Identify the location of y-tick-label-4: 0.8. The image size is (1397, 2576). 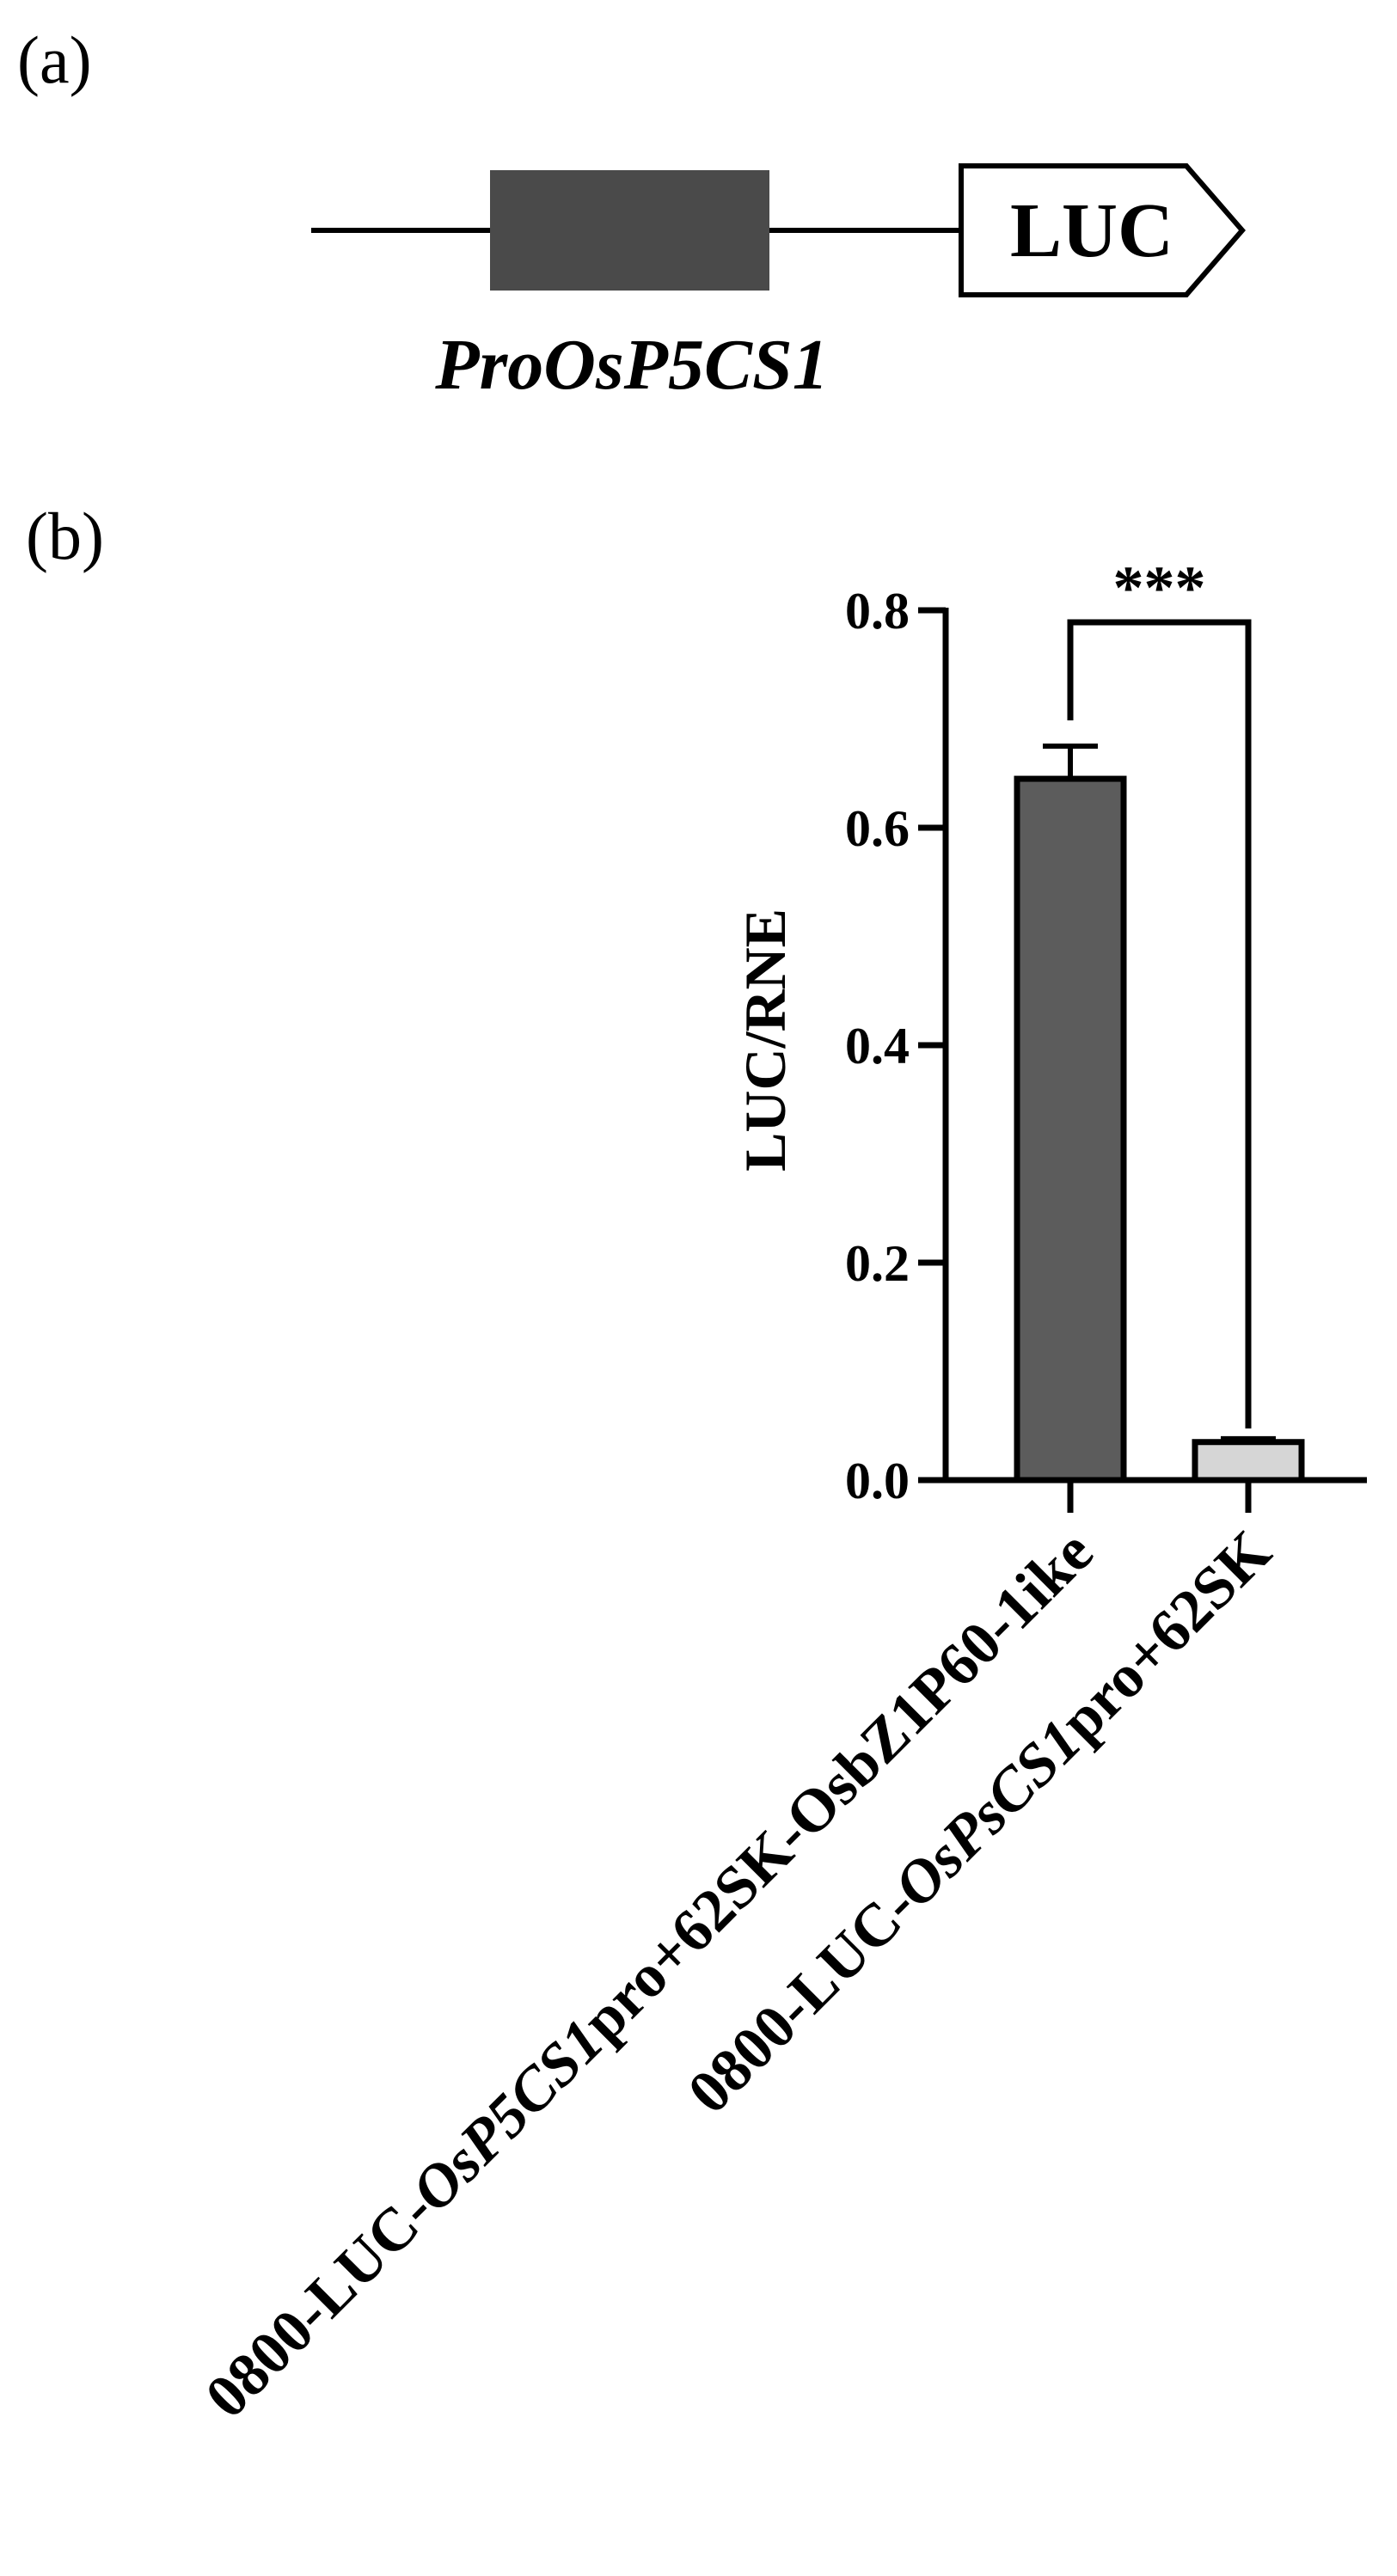
(877, 611).